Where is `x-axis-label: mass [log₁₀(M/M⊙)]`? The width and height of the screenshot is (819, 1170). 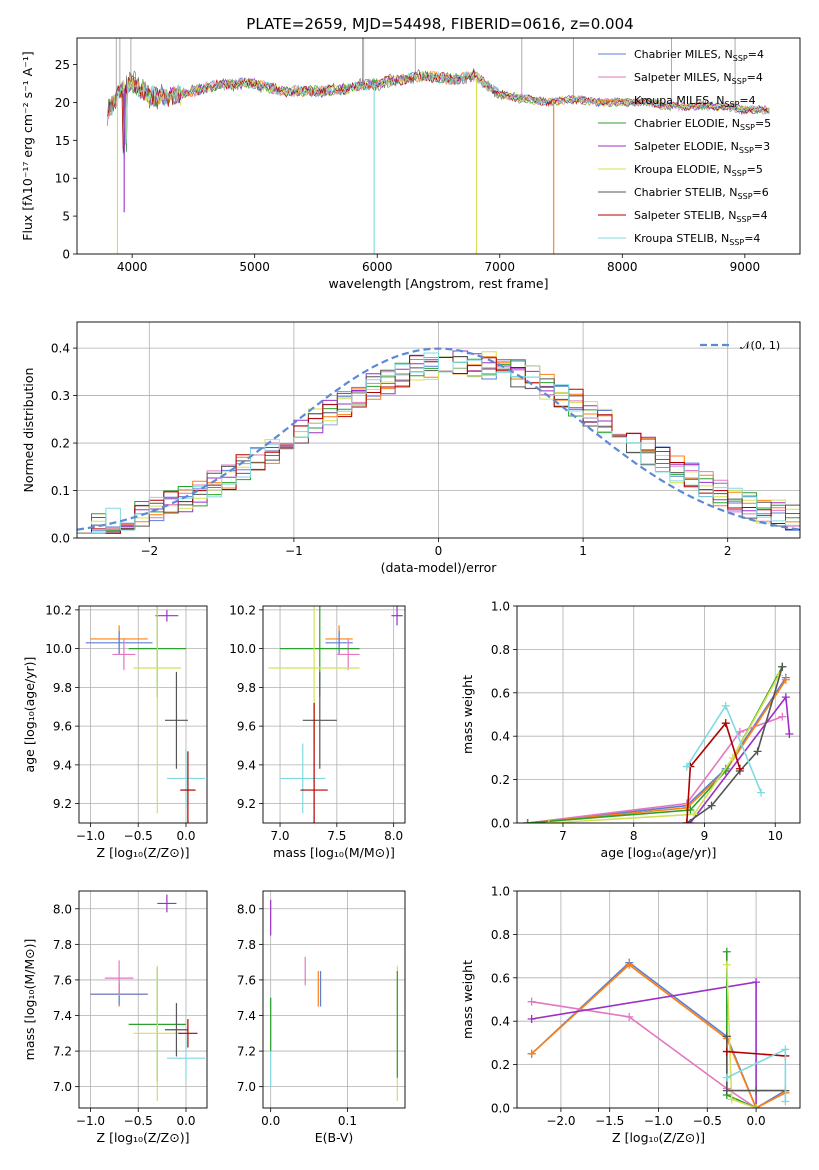
x-axis-label: mass [log₁₀(M/M⊙)] is located at coordinates (334, 852).